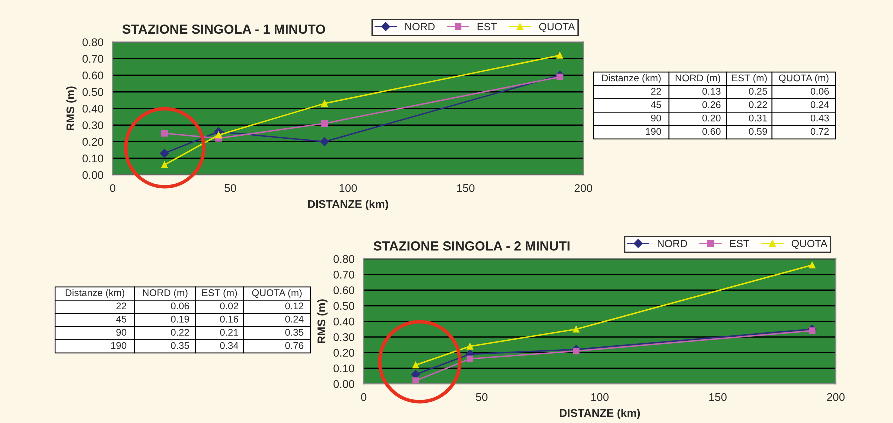 The height and width of the screenshot is (423, 893). I want to click on text: 0.34, so click(229, 346).